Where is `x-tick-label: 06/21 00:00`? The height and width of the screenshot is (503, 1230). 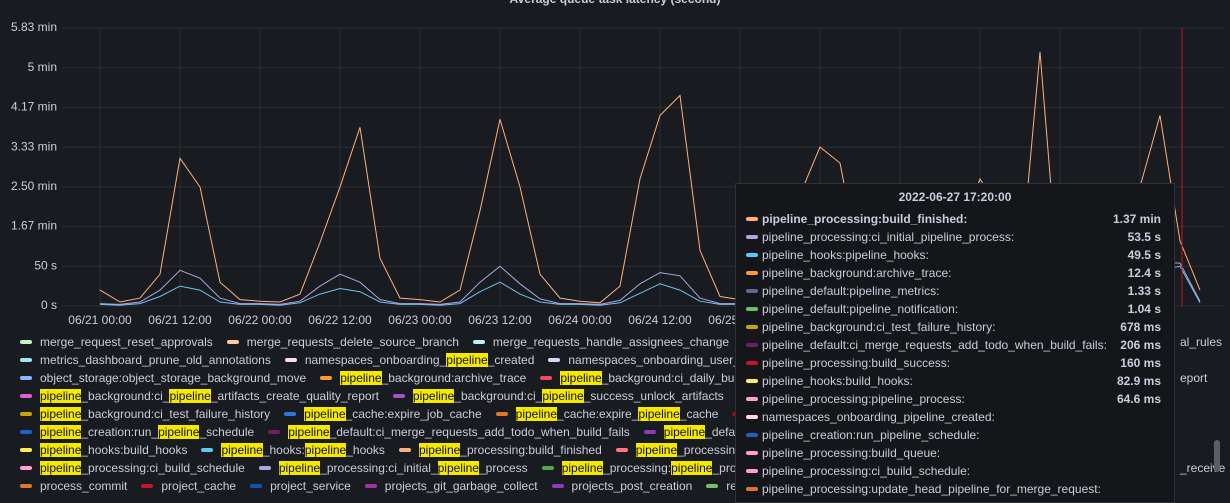
x-tick-label: 06/21 00:00 is located at coordinates (100, 320).